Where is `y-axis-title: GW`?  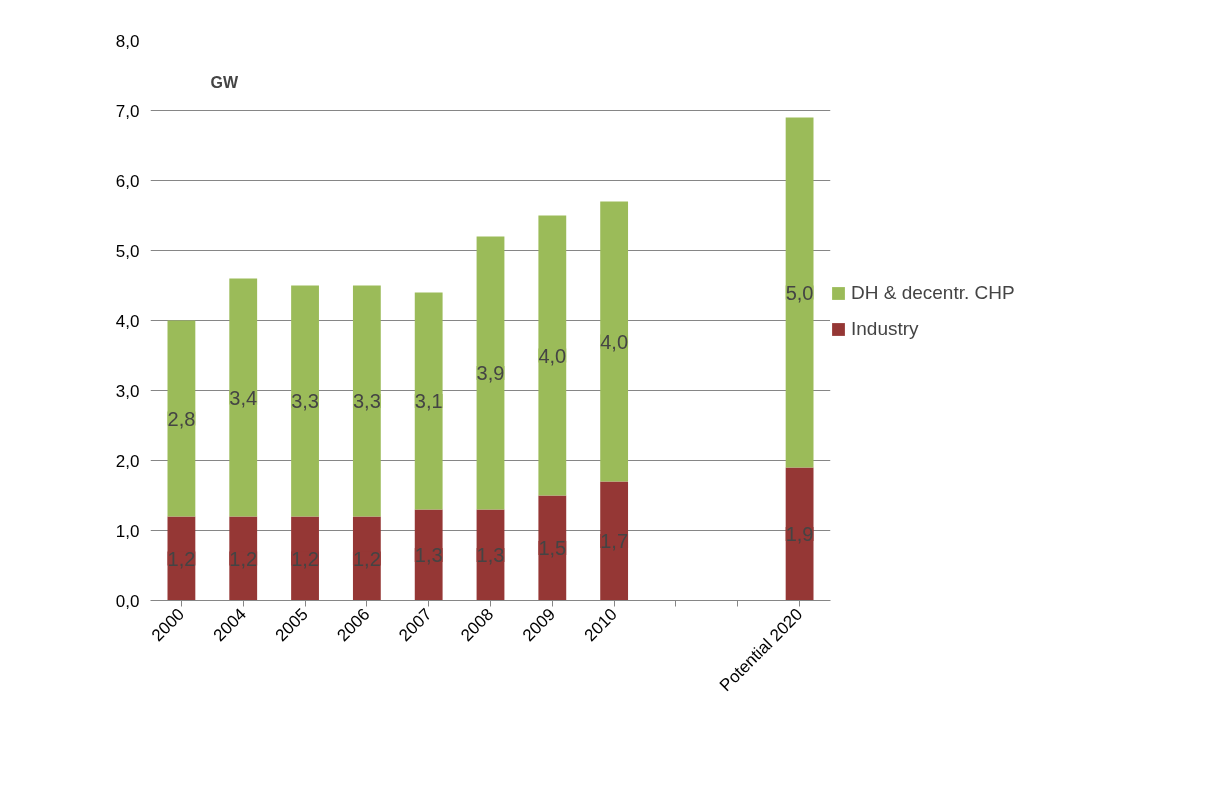 y-axis-title: GW is located at coordinates (224, 82).